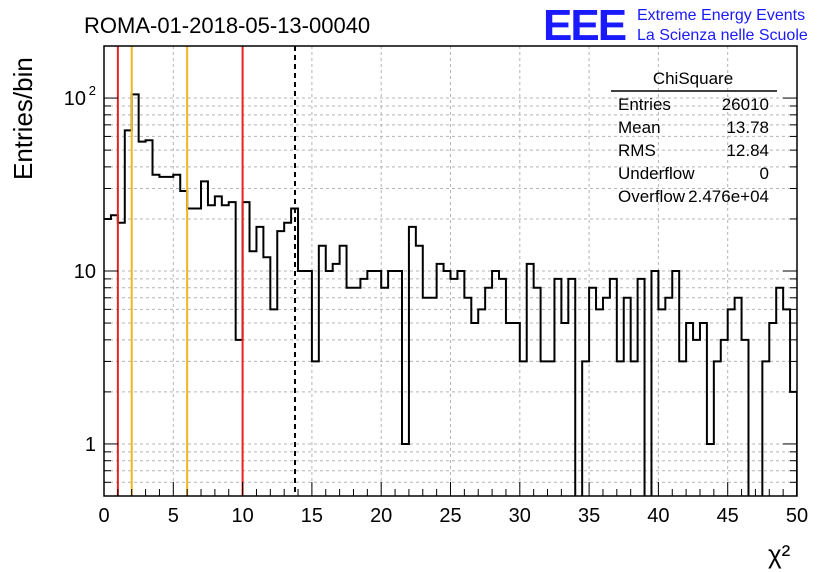 The image size is (836, 572). What do you see at coordinates (227, 25) in the screenshot?
I see `chart-title: ROMA-01-2018-05-13-00040` at bounding box center [227, 25].